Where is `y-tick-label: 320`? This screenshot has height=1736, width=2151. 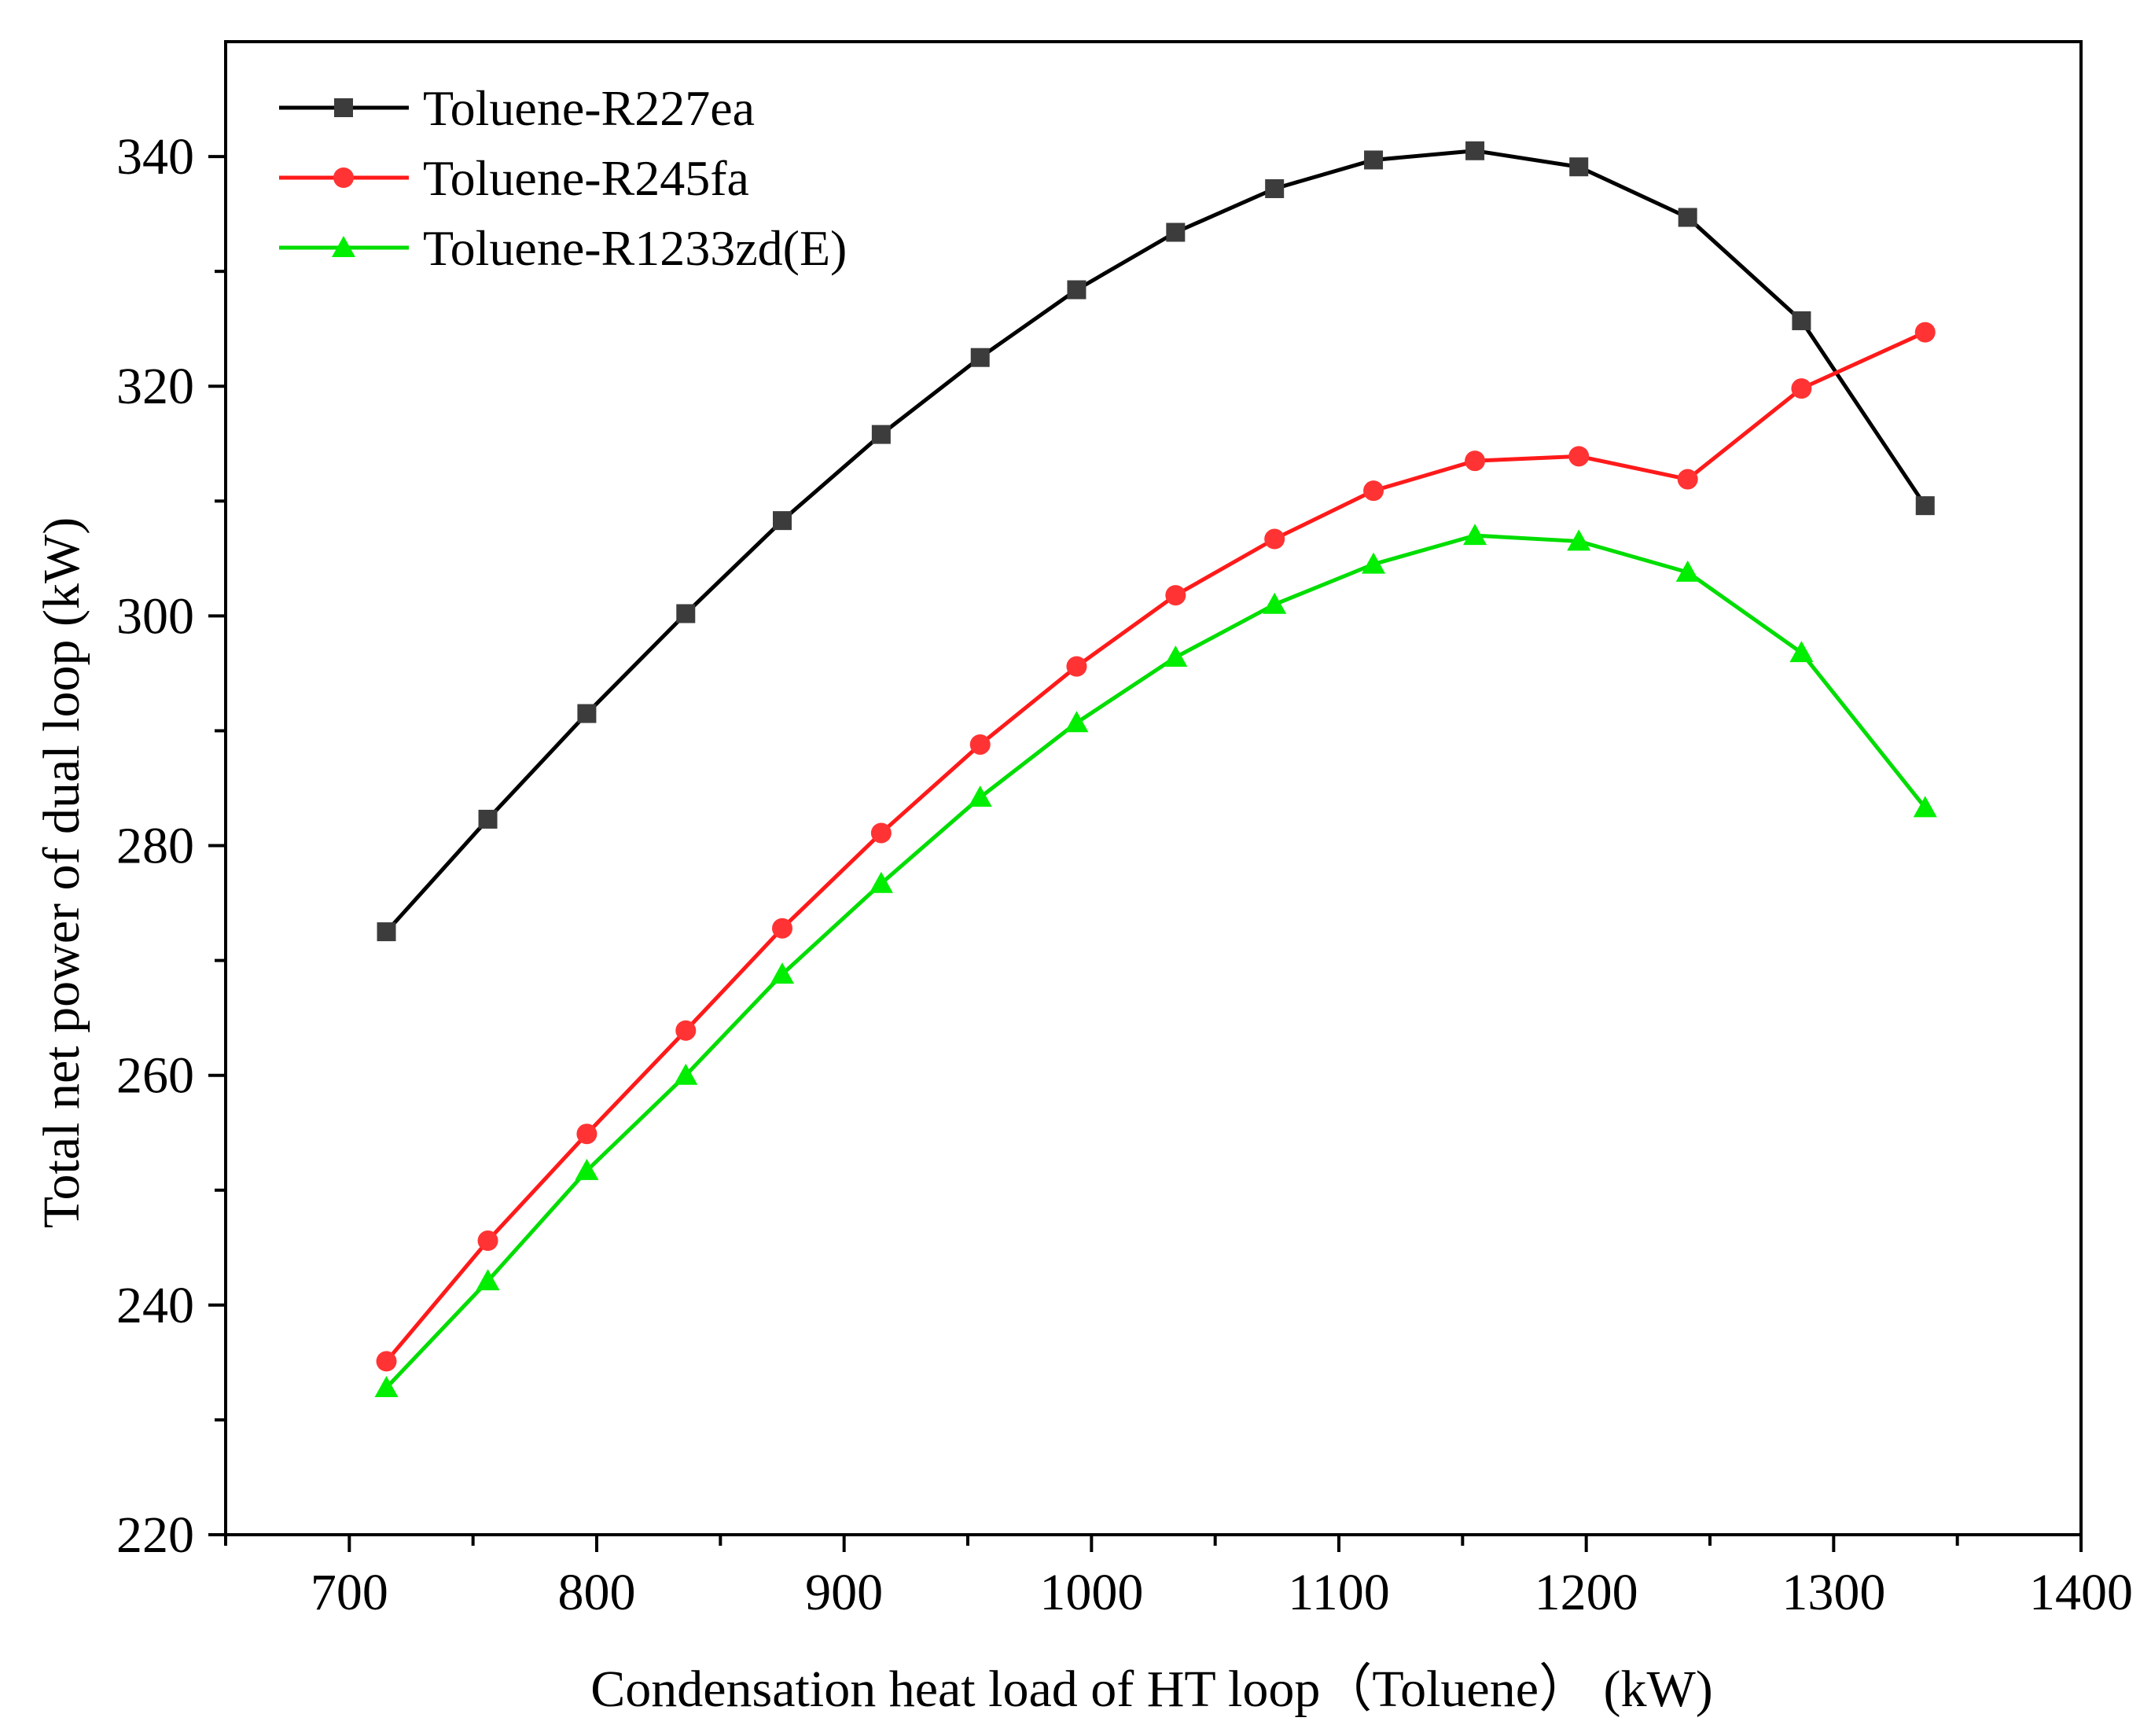 y-tick-label: 320 is located at coordinates (155, 387).